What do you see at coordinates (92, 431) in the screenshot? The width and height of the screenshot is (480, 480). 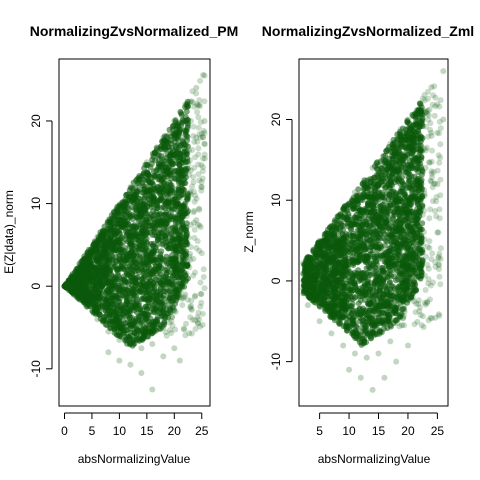 I see `x-tick-label: 5` at bounding box center [92, 431].